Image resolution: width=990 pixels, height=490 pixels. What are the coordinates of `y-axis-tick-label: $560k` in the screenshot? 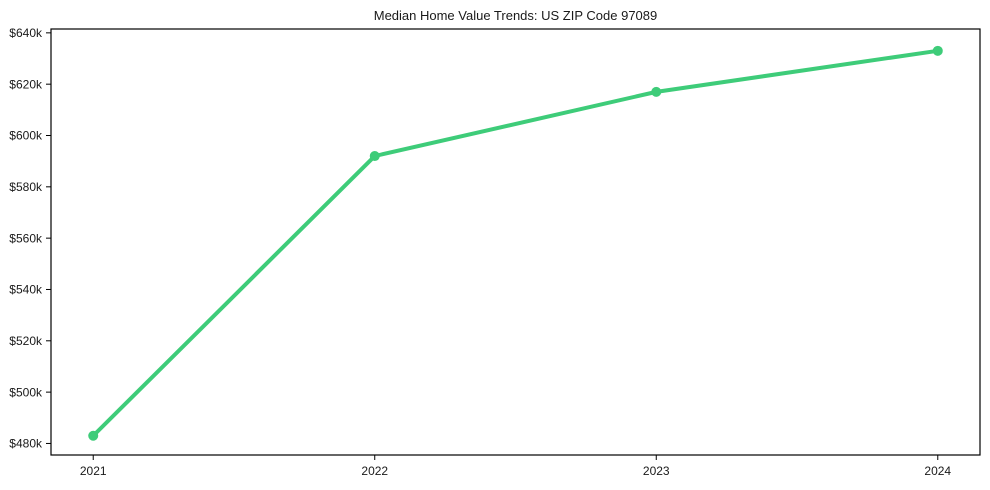 It's located at (26, 238).